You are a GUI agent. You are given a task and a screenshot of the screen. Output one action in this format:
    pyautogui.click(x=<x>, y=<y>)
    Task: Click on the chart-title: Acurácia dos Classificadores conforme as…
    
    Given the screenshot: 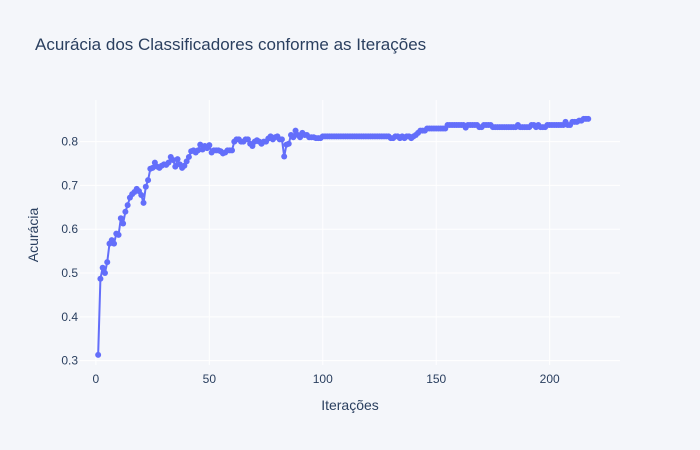 What is the action you would take?
    pyautogui.click(x=230, y=44)
    